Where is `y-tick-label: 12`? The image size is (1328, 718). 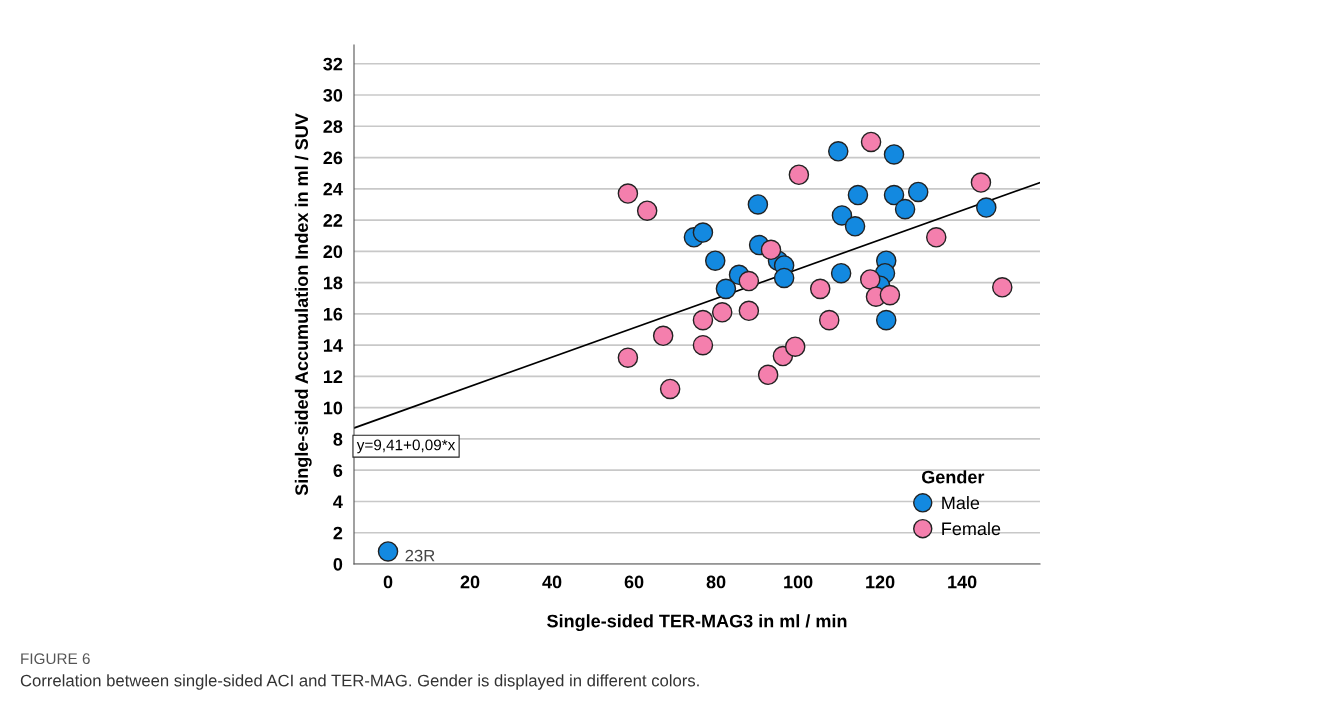 y-tick-label: 12 is located at coordinates (333, 376).